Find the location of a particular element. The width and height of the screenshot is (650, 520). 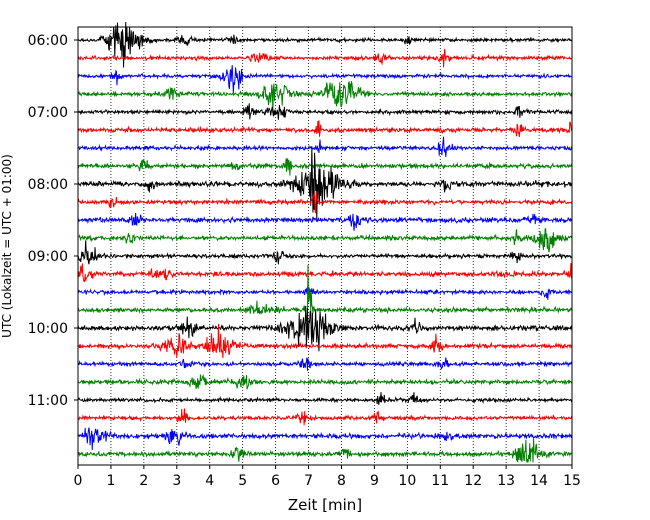

y-tick-label: 09:00 is located at coordinates (48, 257).